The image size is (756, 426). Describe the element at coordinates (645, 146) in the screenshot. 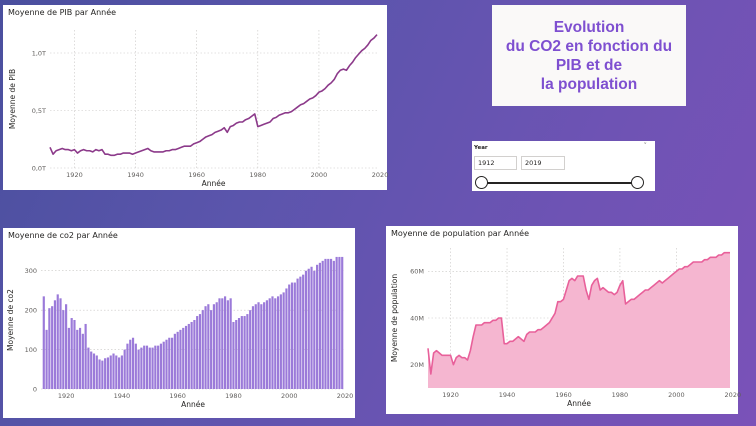

I see `chevron-down-icon: ˅` at that location.